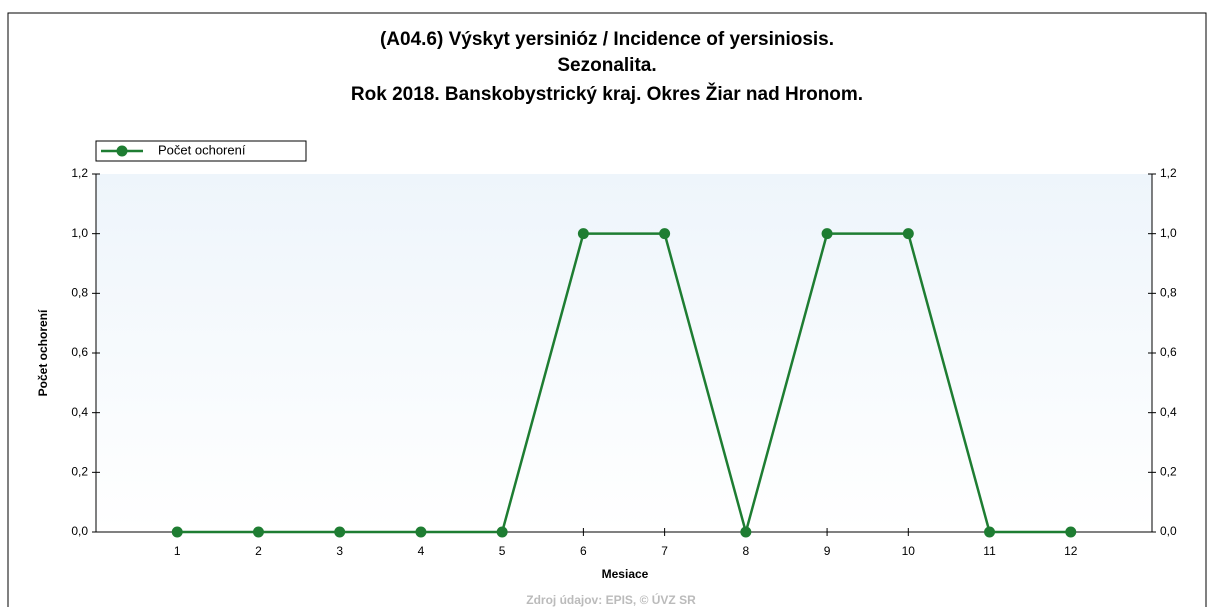 This screenshot has height=607, width=1214. What do you see at coordinates (827, 551) in the screenshot?
I see `x-tick-label: 9` at bounding box center [827, 551].